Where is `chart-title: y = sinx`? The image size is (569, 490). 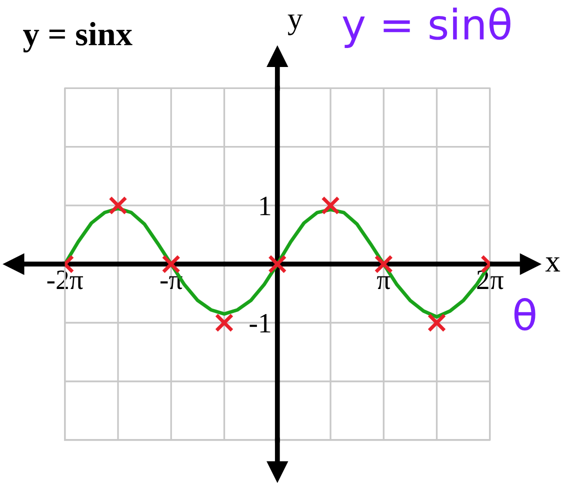 chart-title: y = sinx is located at coordinates (77, 37).